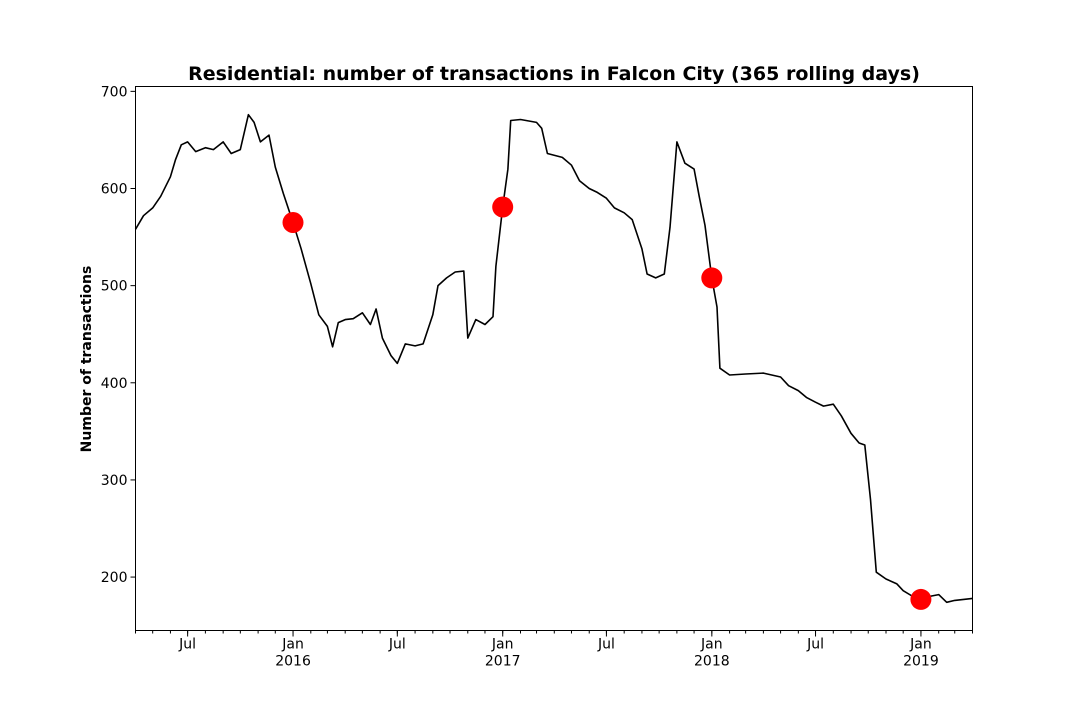 Image resolution: width=1080 pixels, height=720 pixels. I want to click on y-tick-label: 500, so click(114, 287).